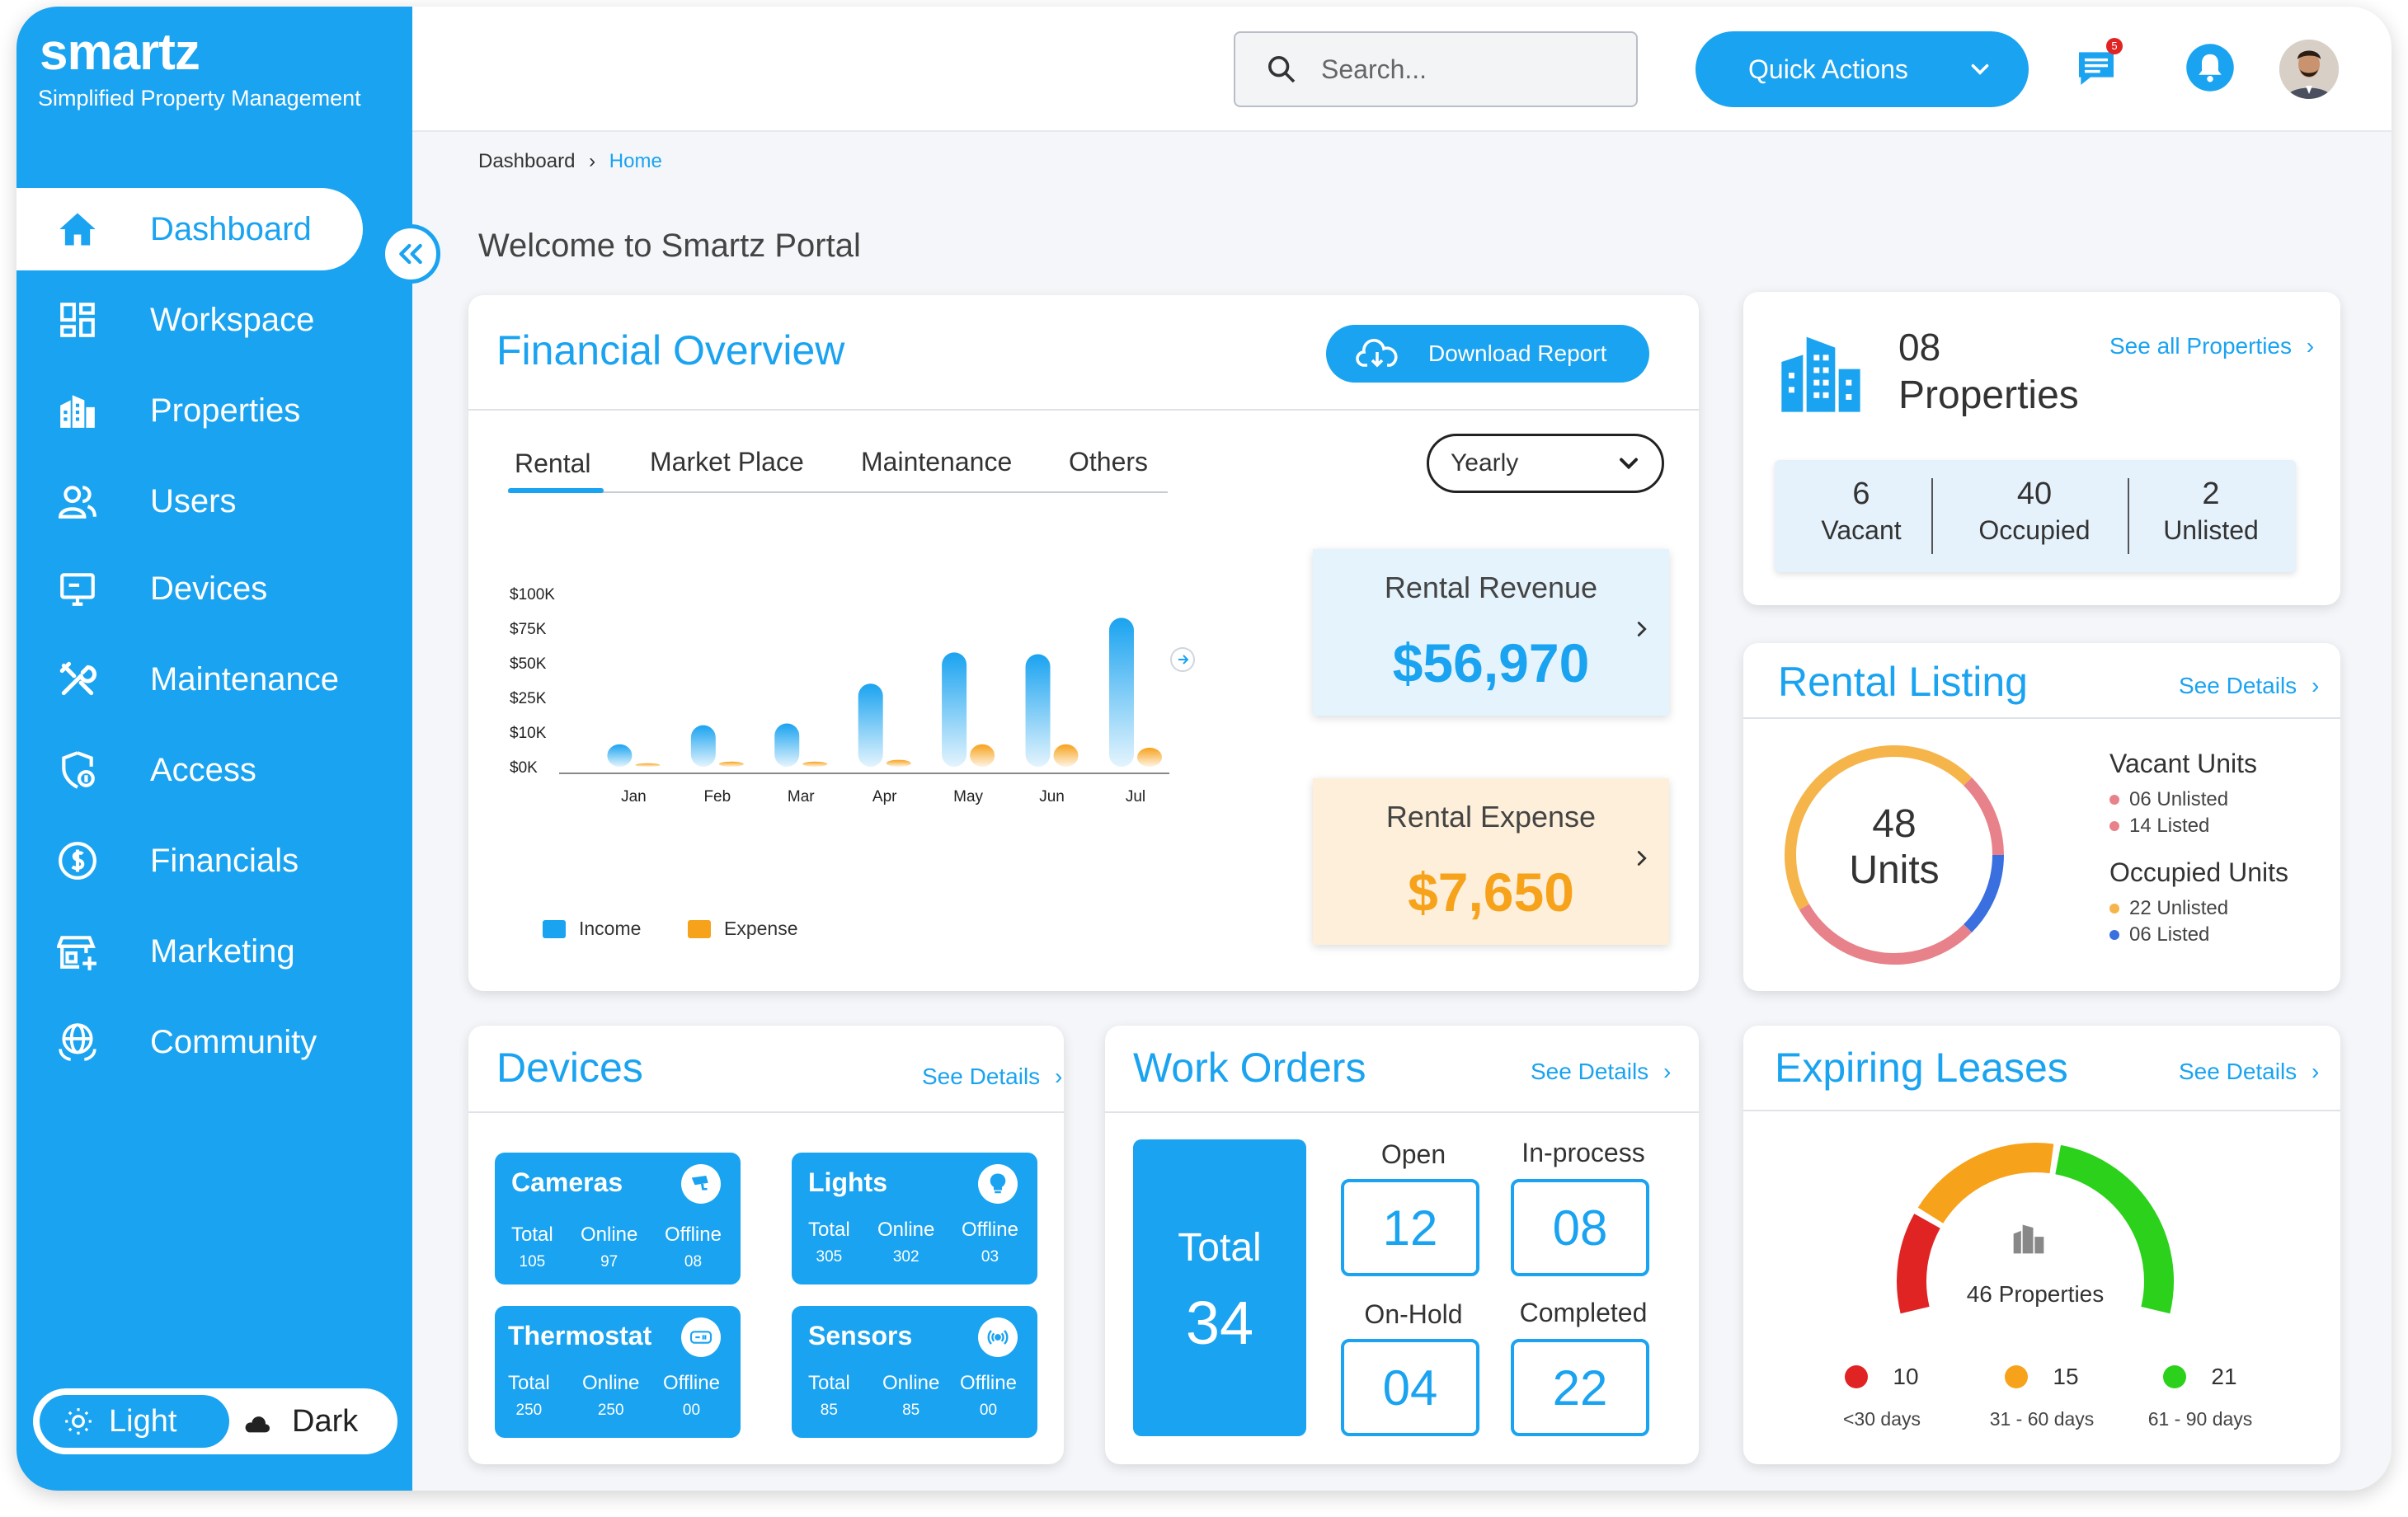  I want to click on x-tick-label: Apr, so click(884, 796).